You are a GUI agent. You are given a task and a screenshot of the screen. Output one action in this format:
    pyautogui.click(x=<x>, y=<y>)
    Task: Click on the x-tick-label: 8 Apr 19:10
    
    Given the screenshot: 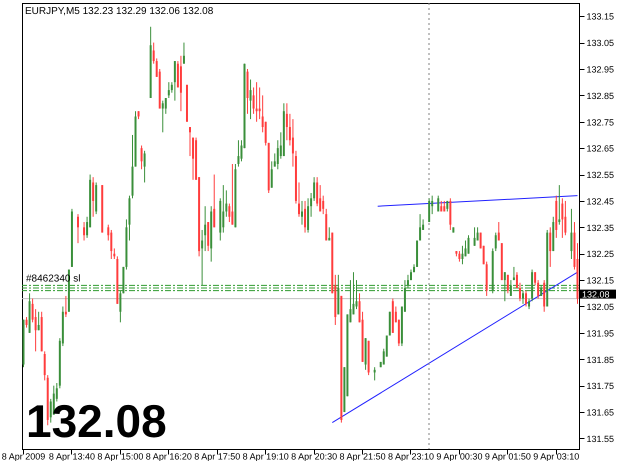 What is the action you would take?
    pyautogui.click(x=265, y=457)
    